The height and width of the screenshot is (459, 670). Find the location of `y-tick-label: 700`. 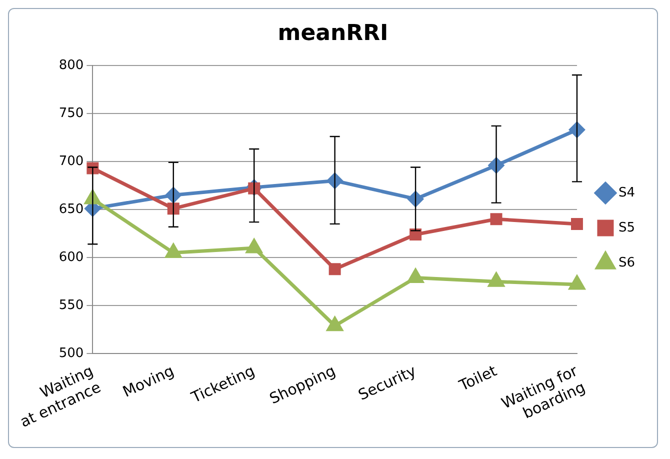

y-tick-label: 700 is located at coordinates (71, 161).